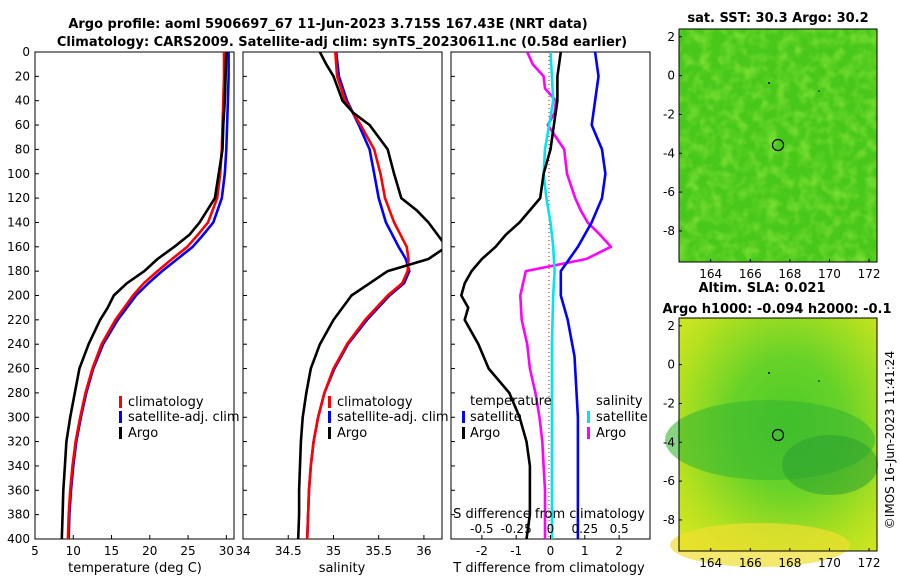 This screenshot has width=900, height=580. What do you see at coordinates (583, 295) in the screenshot?
I see `t-satellite-difference-line` at bounding box center [583, 295].